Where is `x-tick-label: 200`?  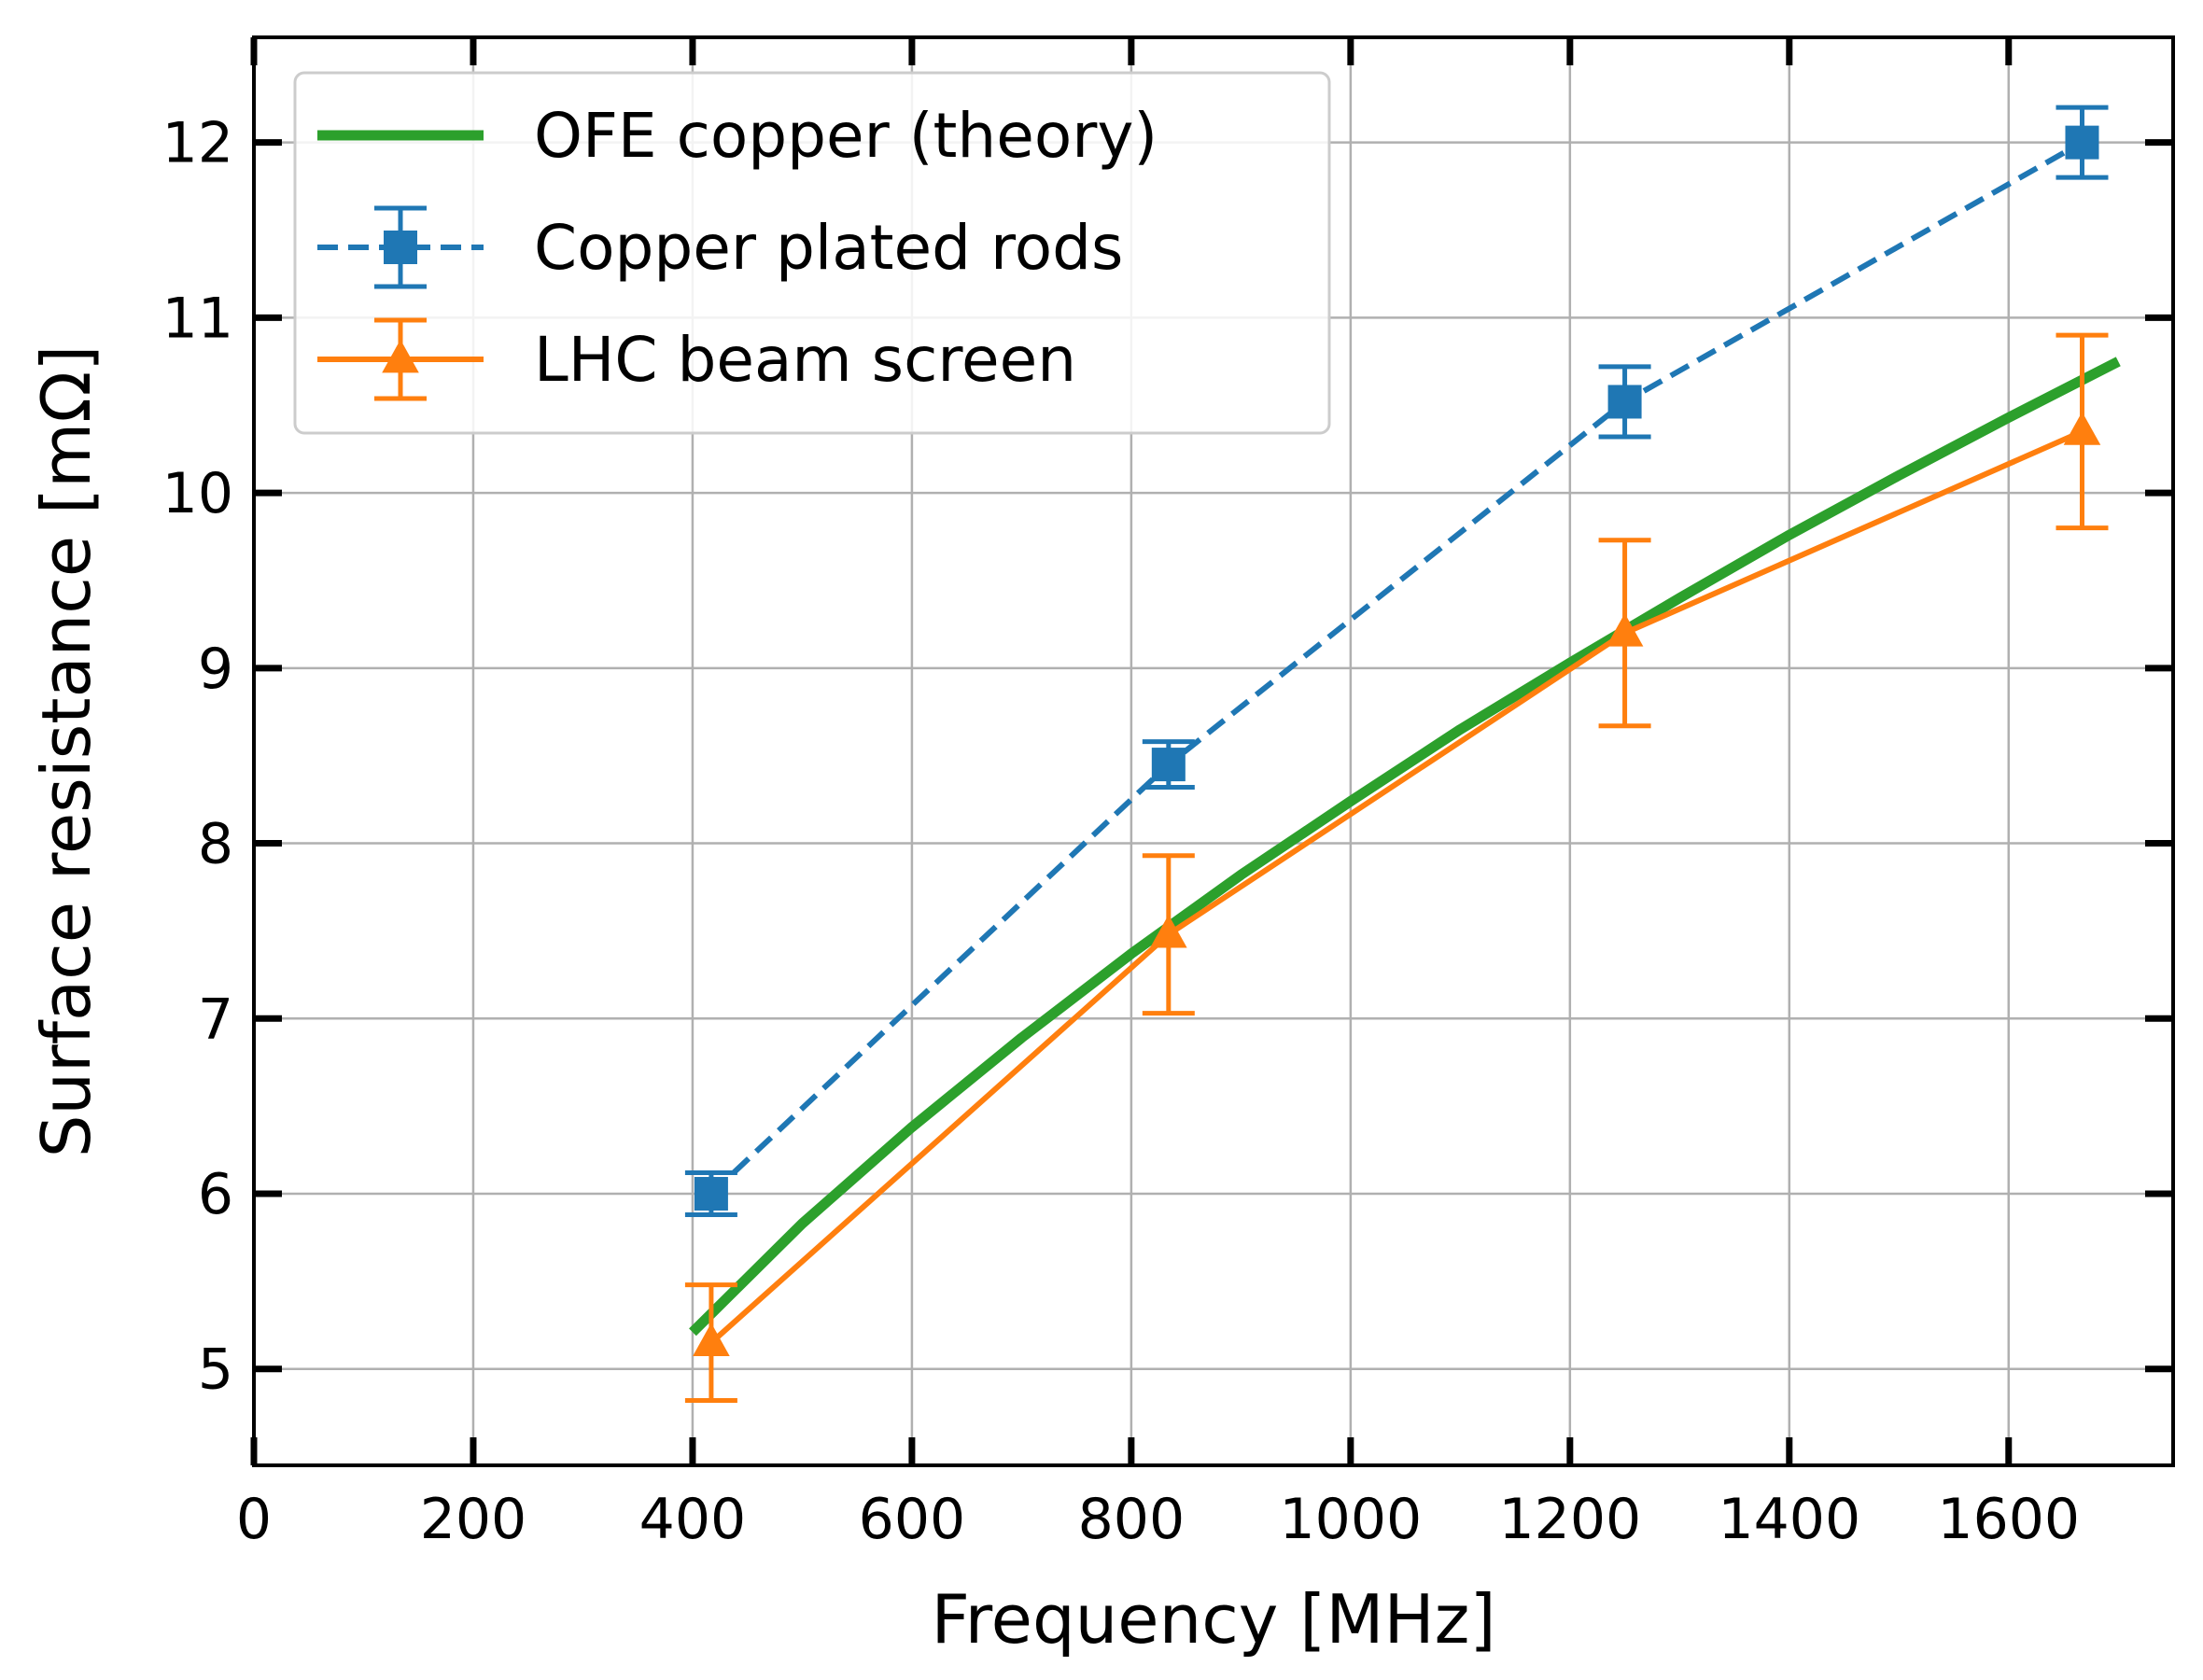 x-tick-label: 200 is located at coordinates (474, 1519).